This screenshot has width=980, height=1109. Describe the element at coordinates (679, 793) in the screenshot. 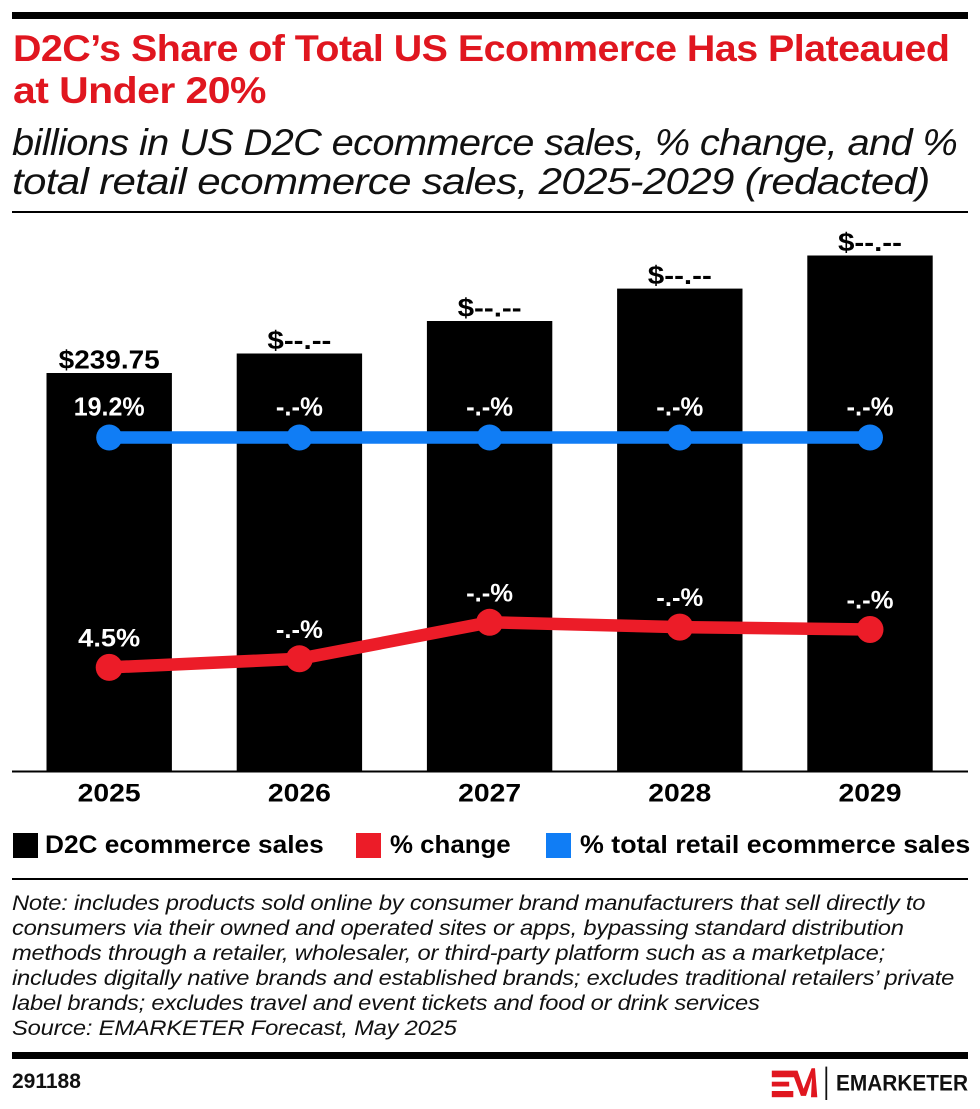

I see `svg-text: 2028` at that location.